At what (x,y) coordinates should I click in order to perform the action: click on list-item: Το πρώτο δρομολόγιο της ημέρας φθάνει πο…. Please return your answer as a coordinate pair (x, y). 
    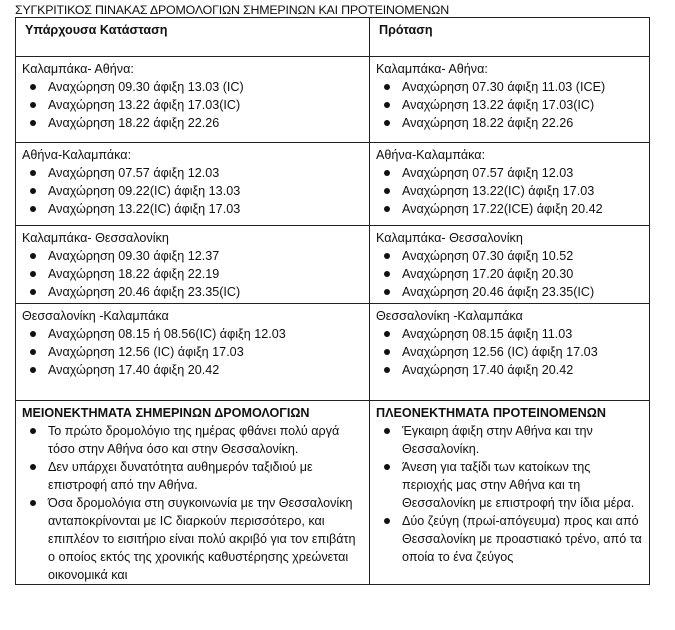
    Looking at the image, I should click on (193, 440).